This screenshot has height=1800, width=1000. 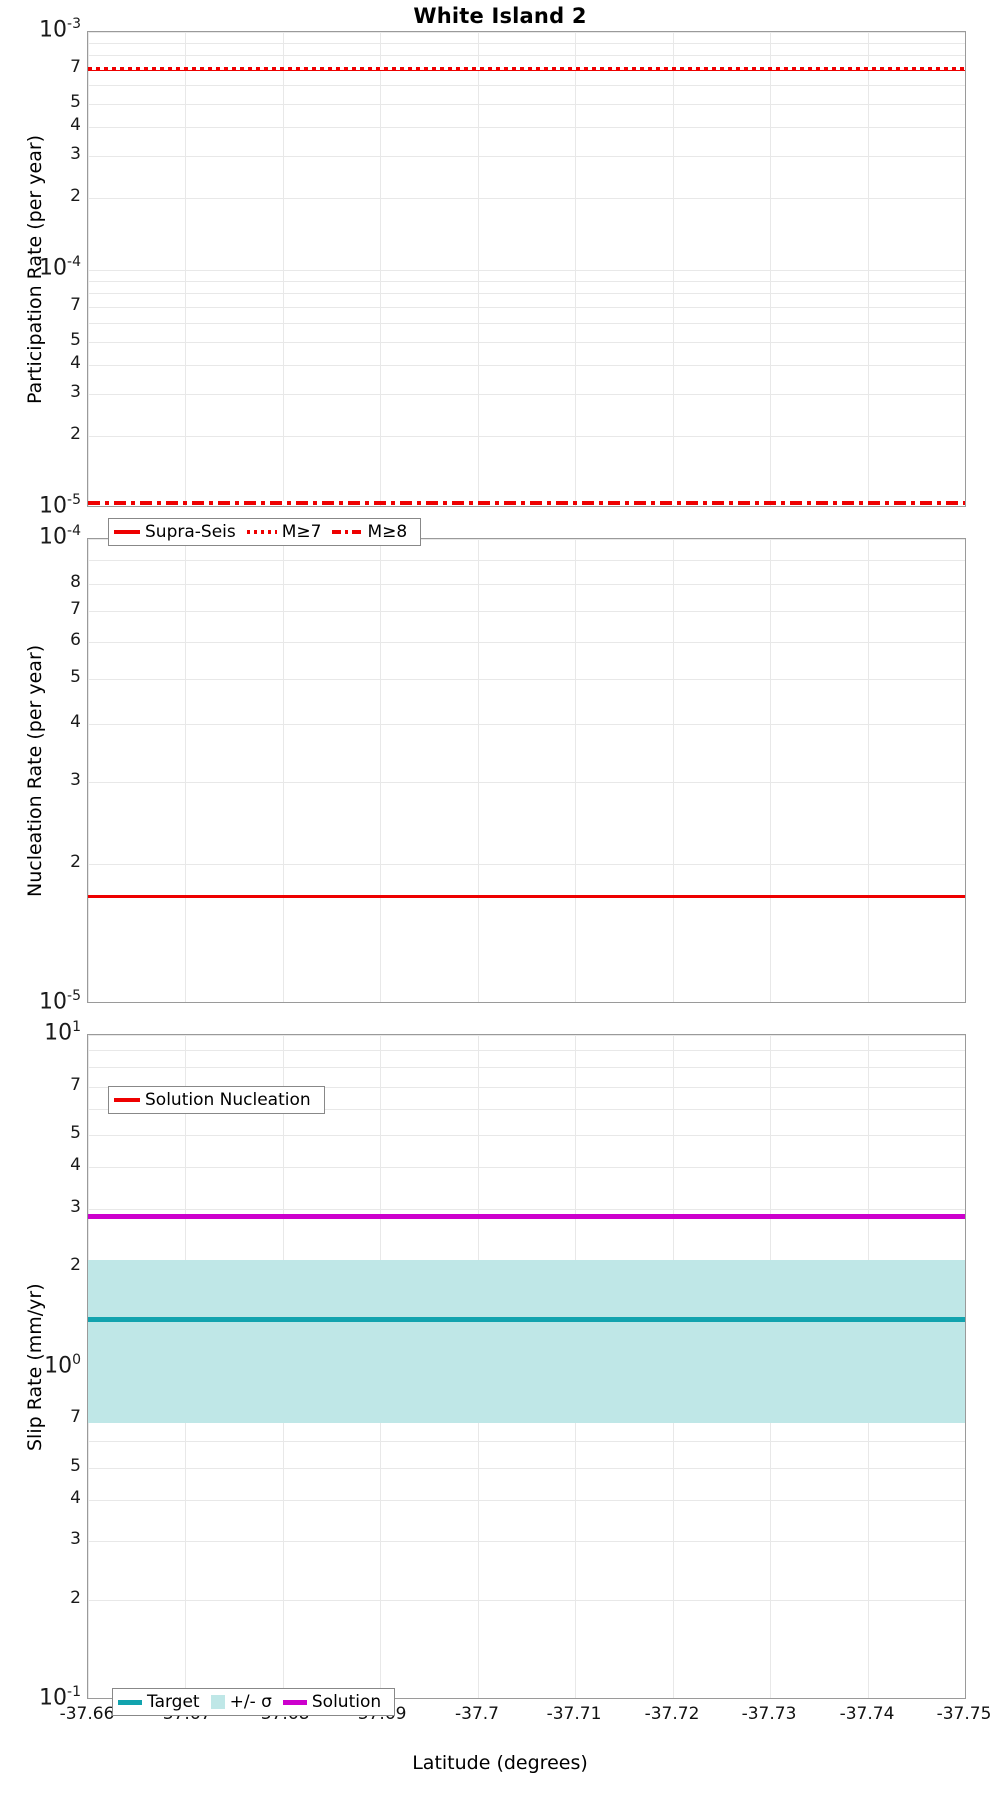 I want to click on y-tick-minor: 6, so click(x=75, y=640).